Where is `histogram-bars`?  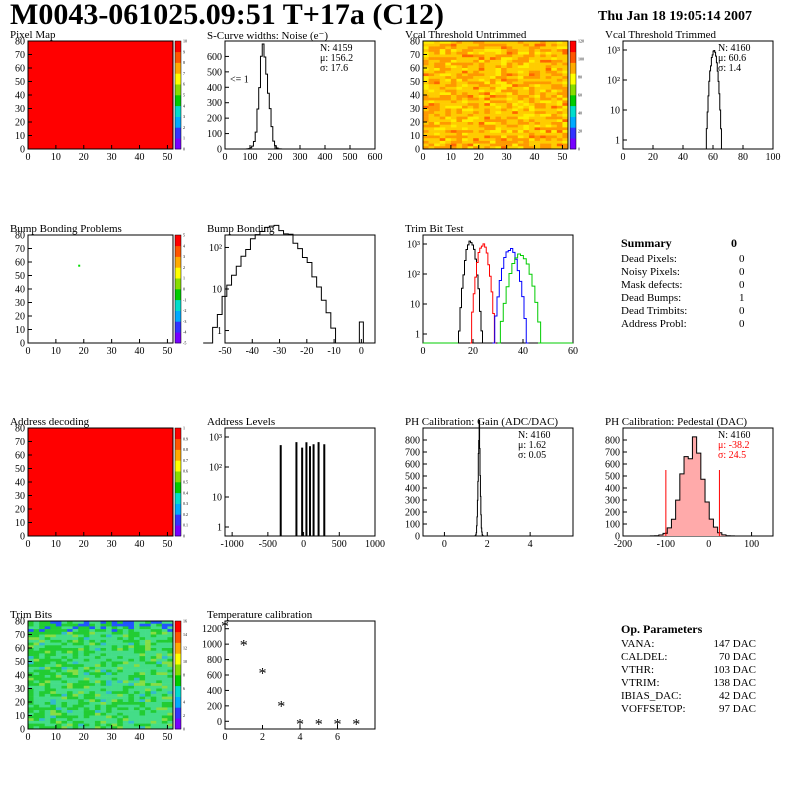 histogram-bars is located at coordinates (692, 486).